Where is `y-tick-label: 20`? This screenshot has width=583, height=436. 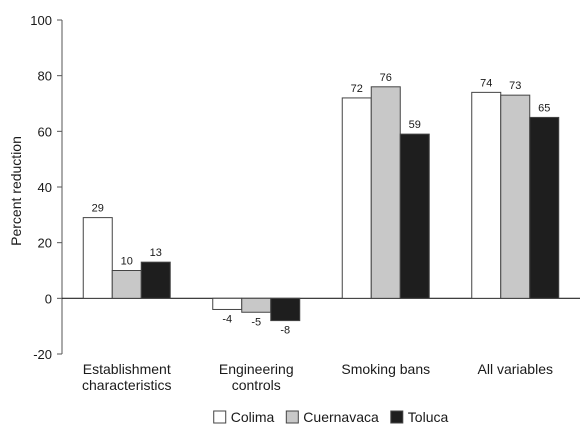 y-tick-label: 20 is located at coordinates (45, 243).